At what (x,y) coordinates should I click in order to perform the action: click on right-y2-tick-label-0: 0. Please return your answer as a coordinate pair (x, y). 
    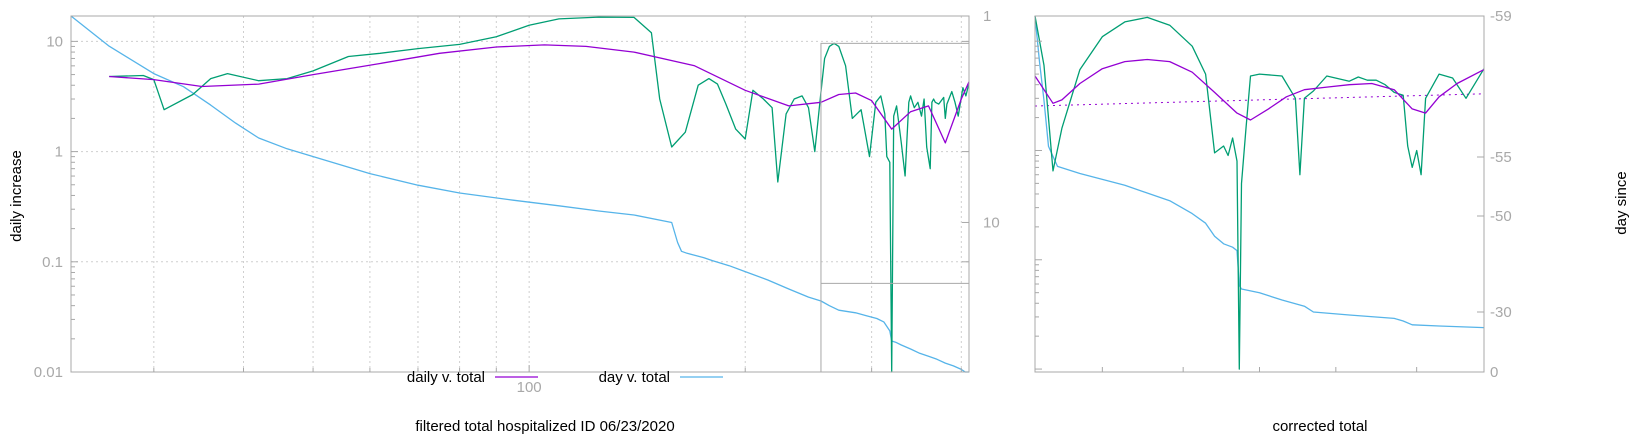
    Looking at the image, I should click on (1494, 372).